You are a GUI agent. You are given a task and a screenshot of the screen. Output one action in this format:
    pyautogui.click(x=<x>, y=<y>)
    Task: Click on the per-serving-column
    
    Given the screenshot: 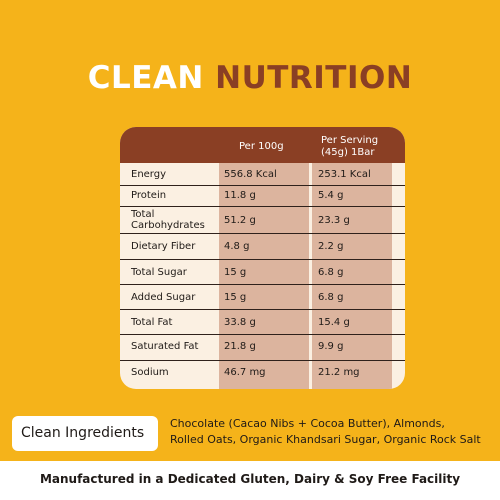 What is the action you would take?
    pyautogui.click(x=352, y=276)
    